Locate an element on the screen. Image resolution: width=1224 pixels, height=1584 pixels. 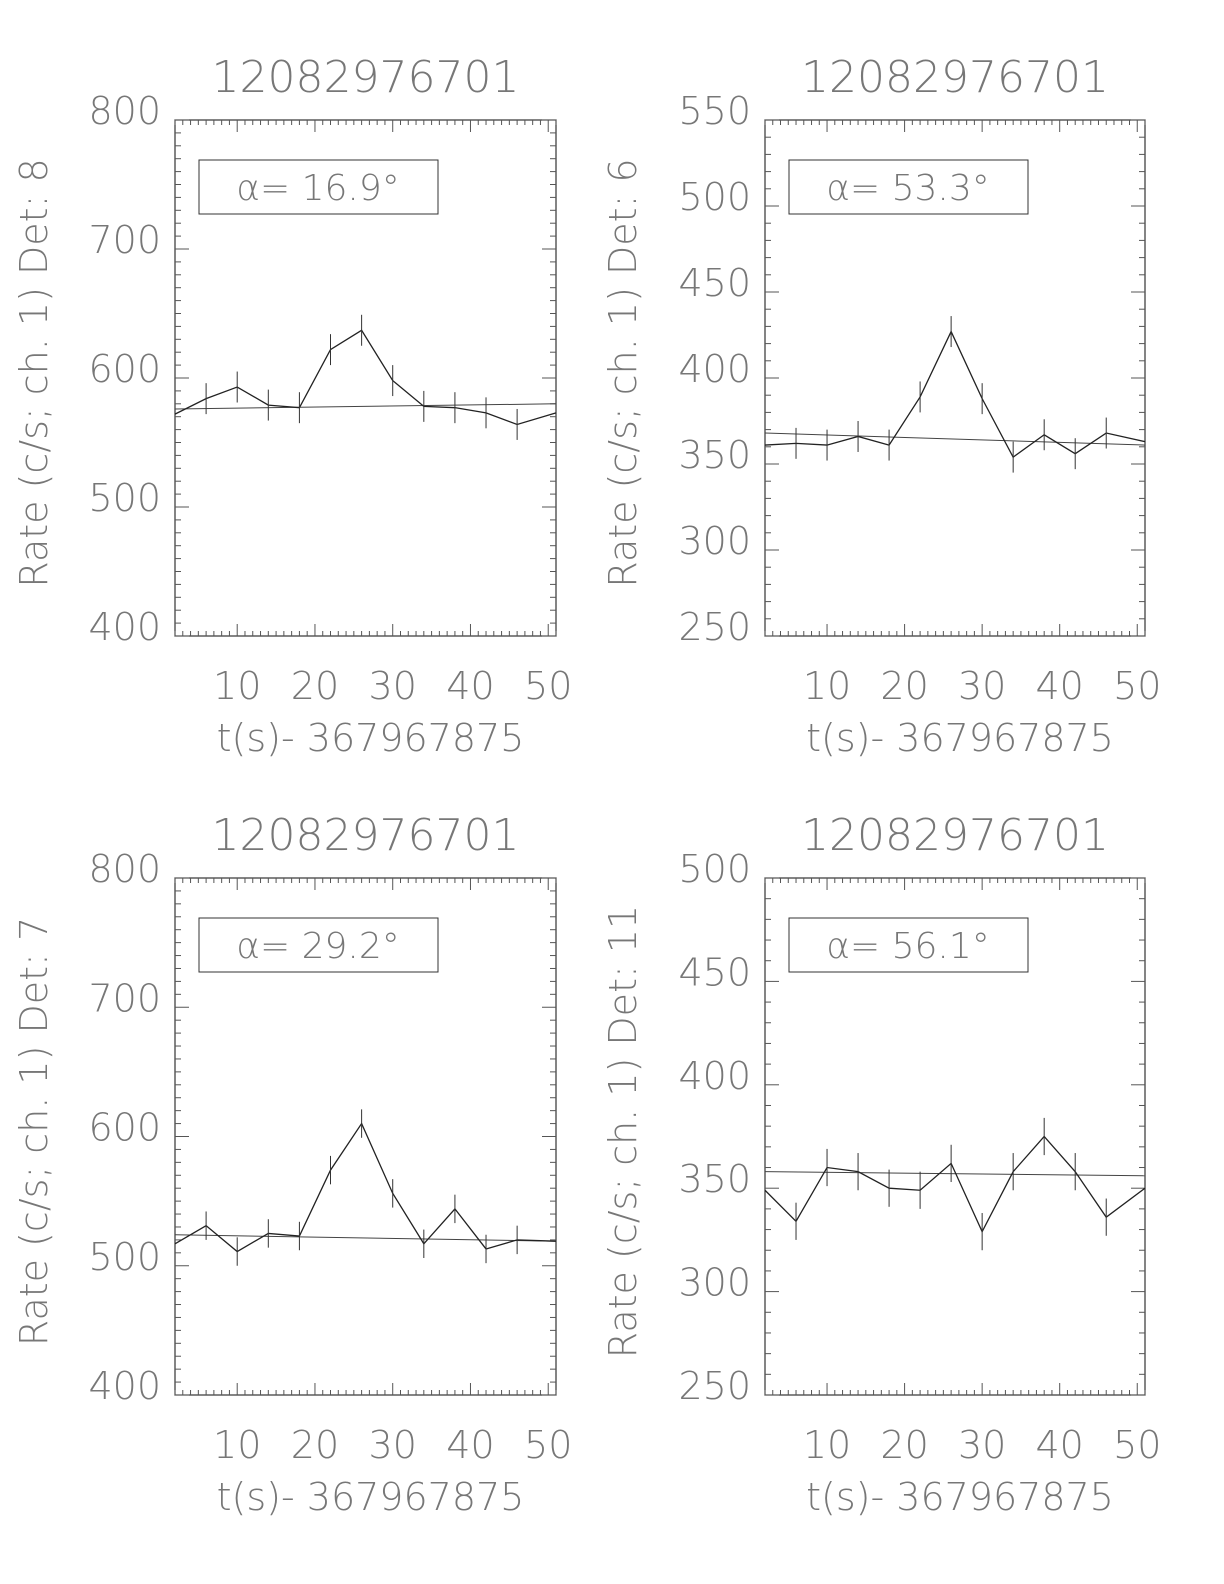
y-axis-label: Rate (c/s; ch. 1) Det: 8 is located at coordinates (34, 372).